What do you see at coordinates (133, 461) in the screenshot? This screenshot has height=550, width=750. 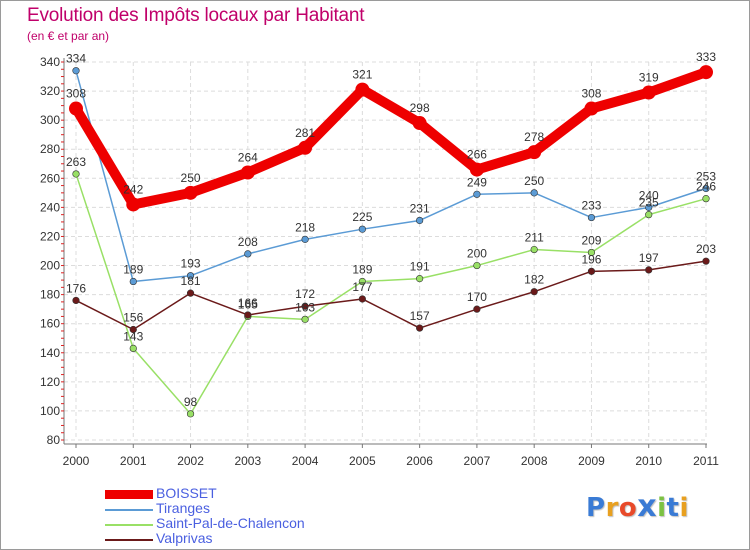 I see `x-tick-label: 2001` at bounding box center [133, 461].